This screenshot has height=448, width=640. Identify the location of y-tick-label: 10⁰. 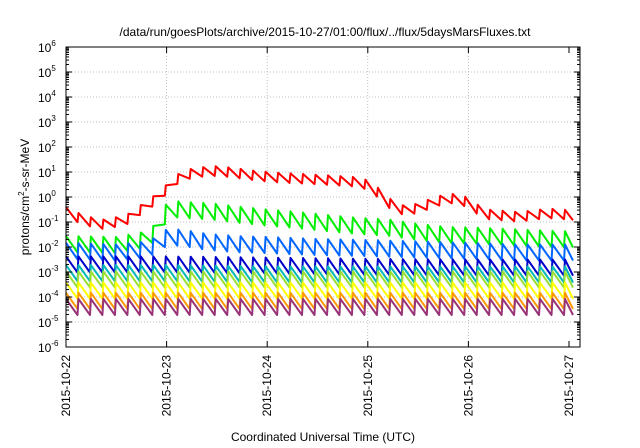
(47, 197).